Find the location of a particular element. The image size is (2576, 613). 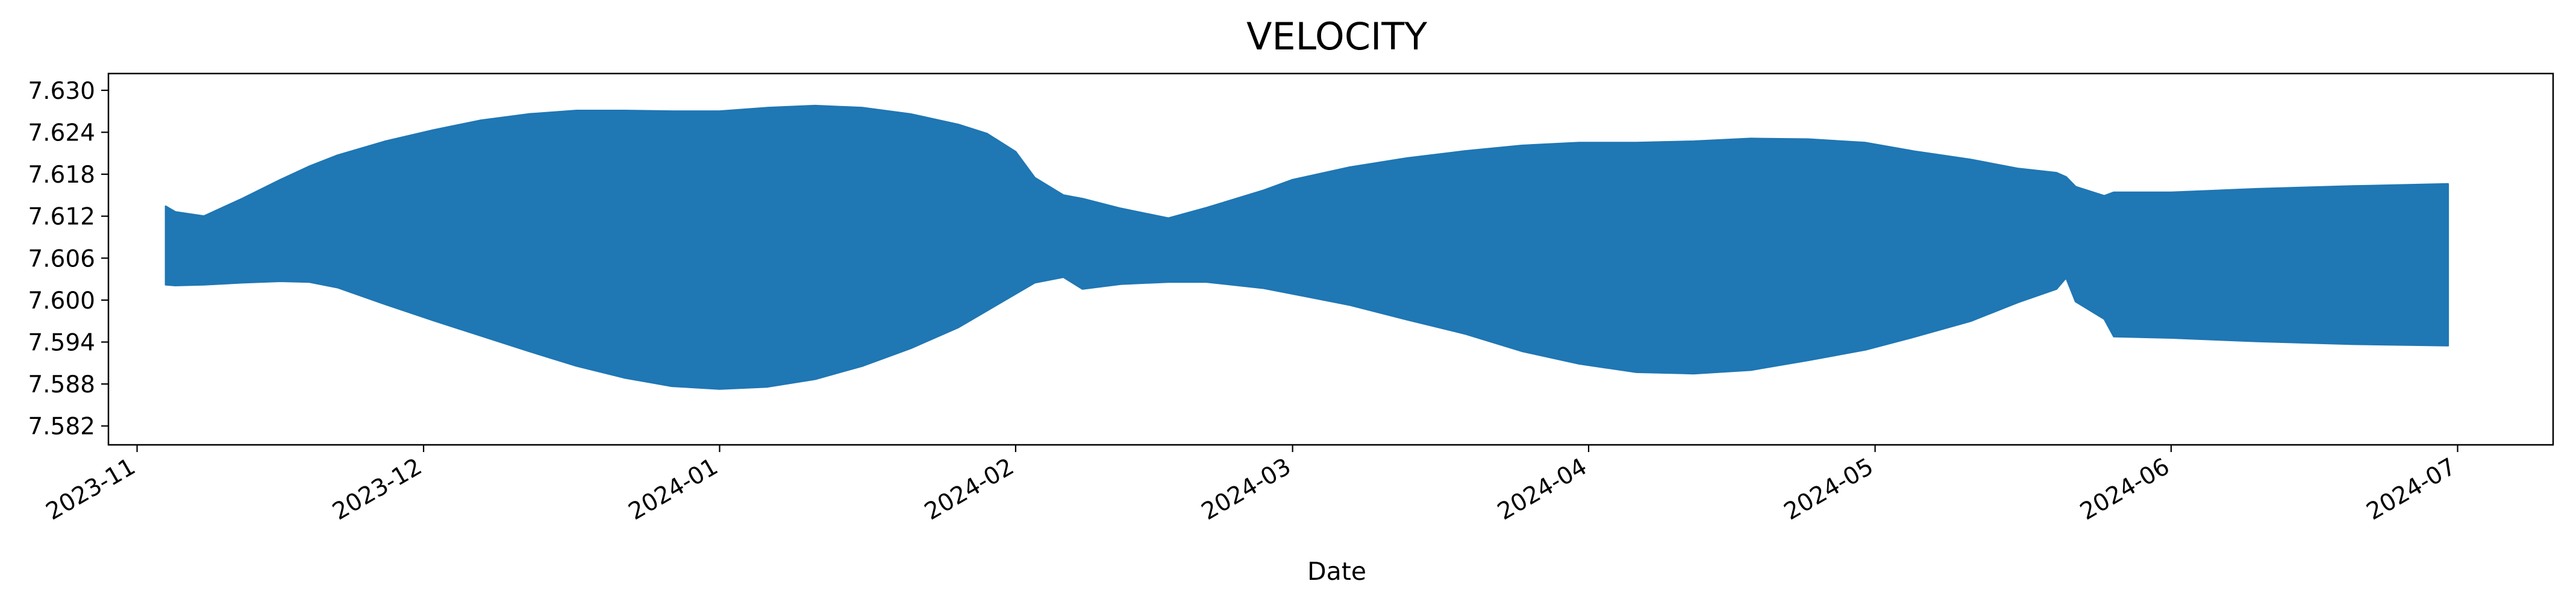

x-axis-label: Date is located at coordinates (1337, 571).